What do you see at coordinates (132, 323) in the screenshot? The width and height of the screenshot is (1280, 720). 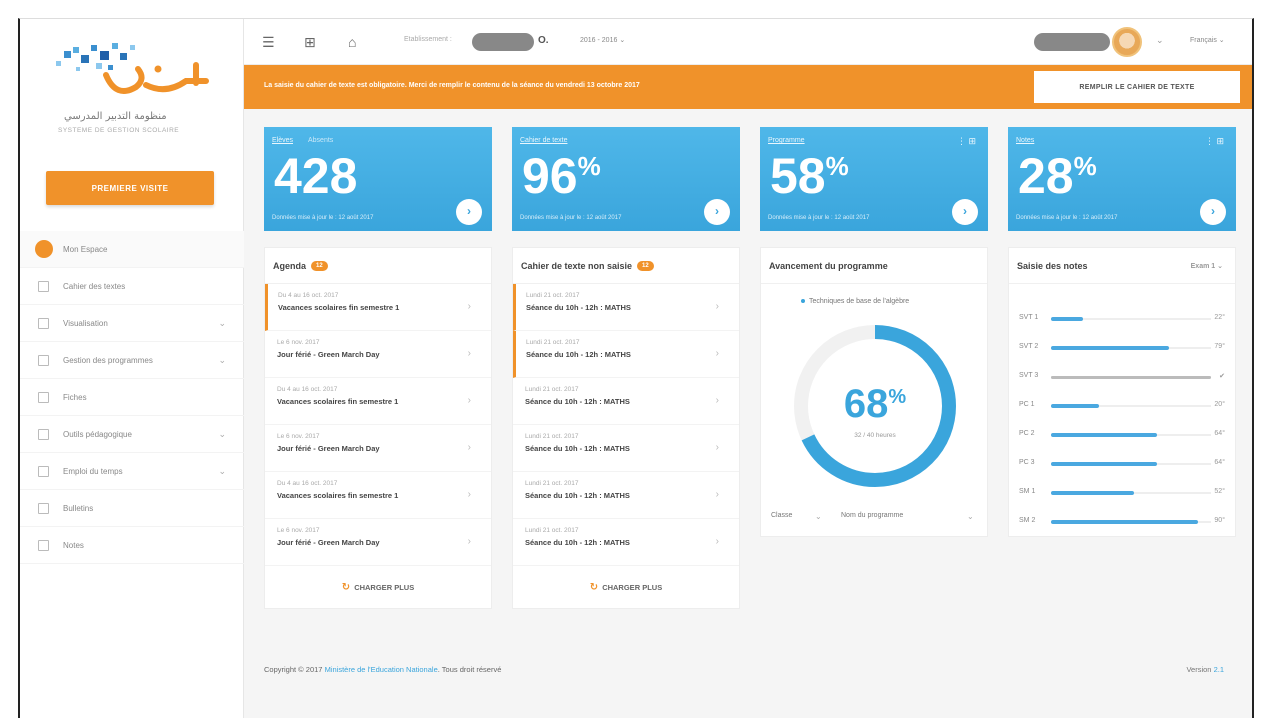 I see `sidebar-item-2: Visualisation ⌄` at bounding box center [132, 323].